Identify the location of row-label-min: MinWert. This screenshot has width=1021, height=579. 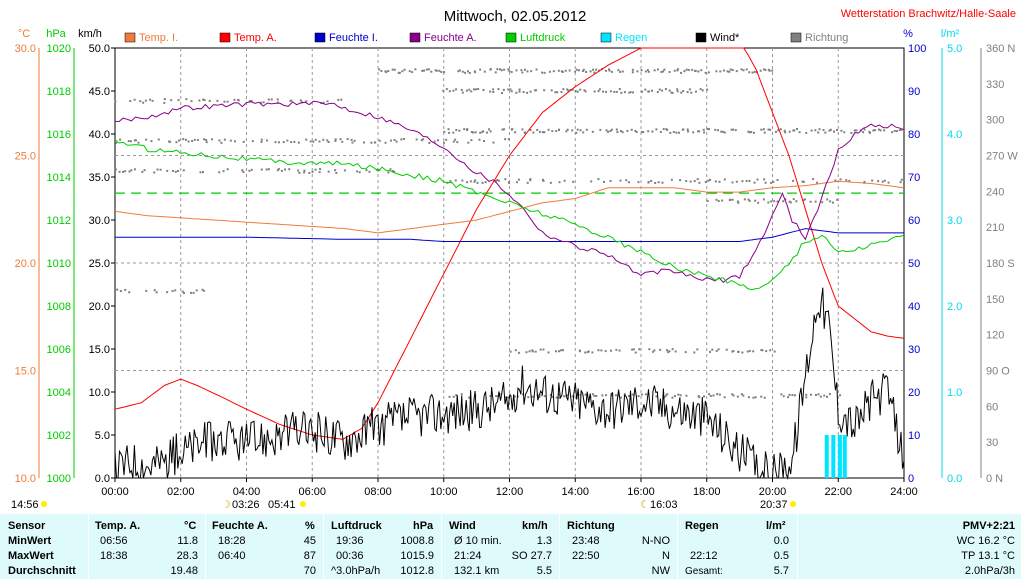
(30, 541).